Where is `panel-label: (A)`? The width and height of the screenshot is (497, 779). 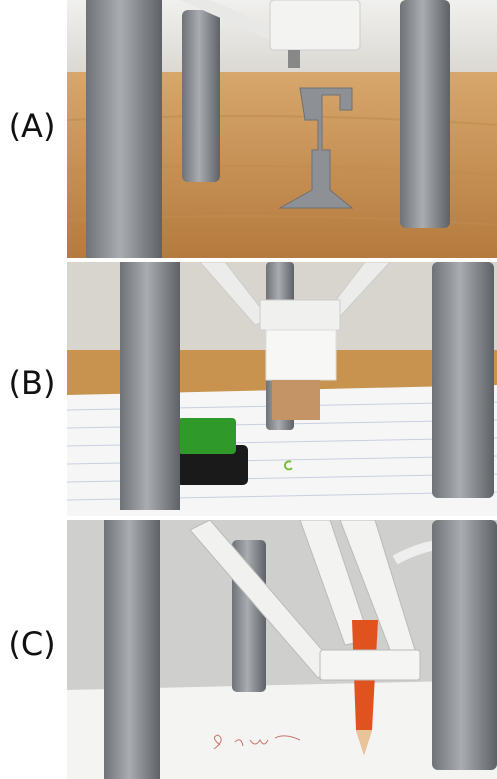
panel-label: (A) is located at coordinates (32, 126).